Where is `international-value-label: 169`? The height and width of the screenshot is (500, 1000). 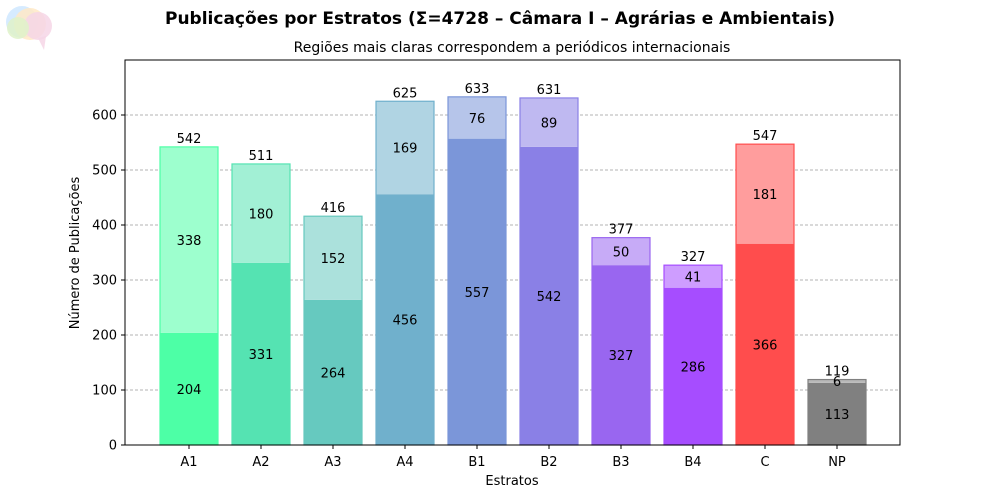 international-value-label: 169 is located at coordinates (405, 149).